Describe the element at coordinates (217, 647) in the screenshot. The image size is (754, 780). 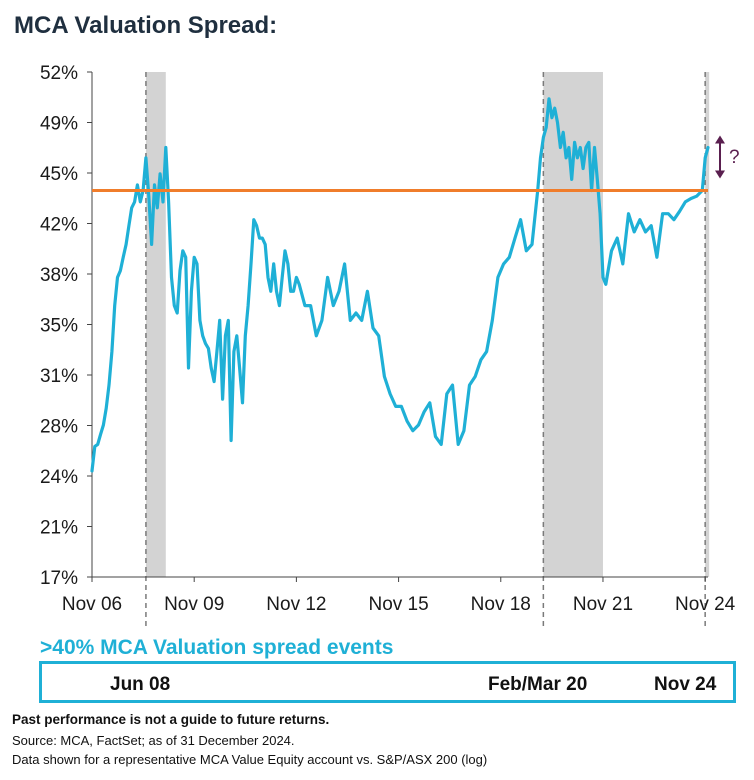
I see `events-title: >40% MCA Valuation spread events` at that location.